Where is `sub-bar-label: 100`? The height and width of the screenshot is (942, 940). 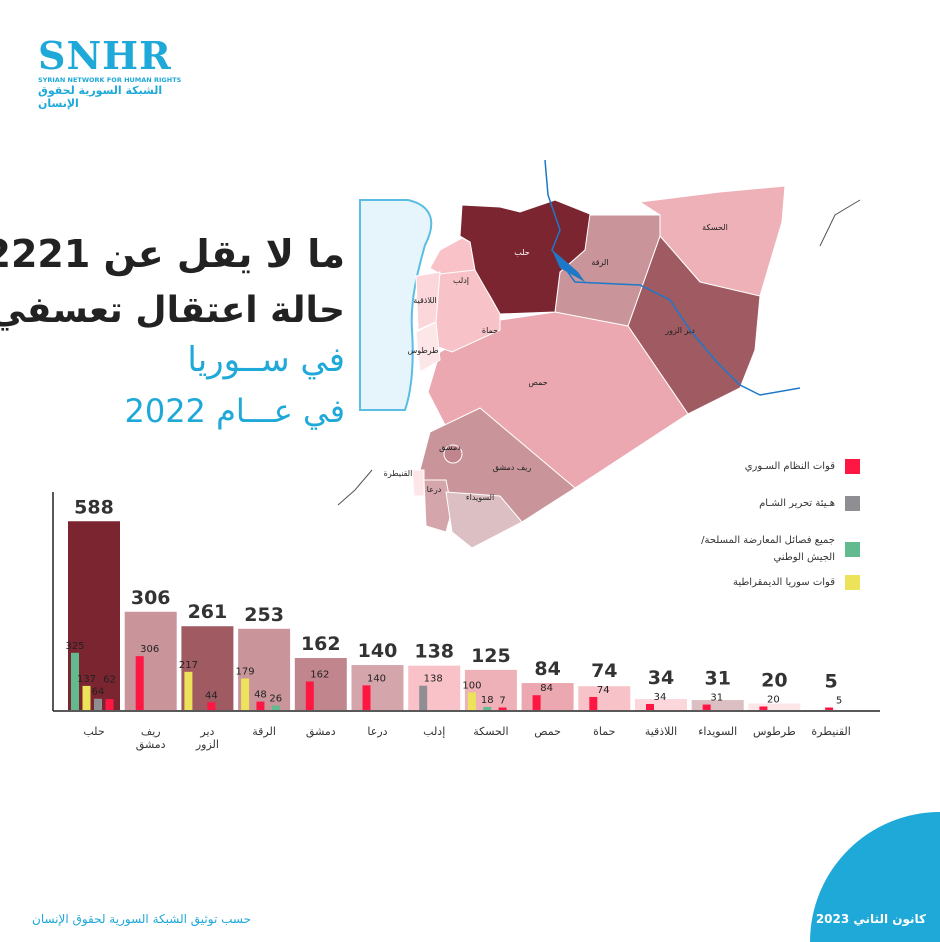 sub-bar-label: 100 is located at coordinates (471, 685).